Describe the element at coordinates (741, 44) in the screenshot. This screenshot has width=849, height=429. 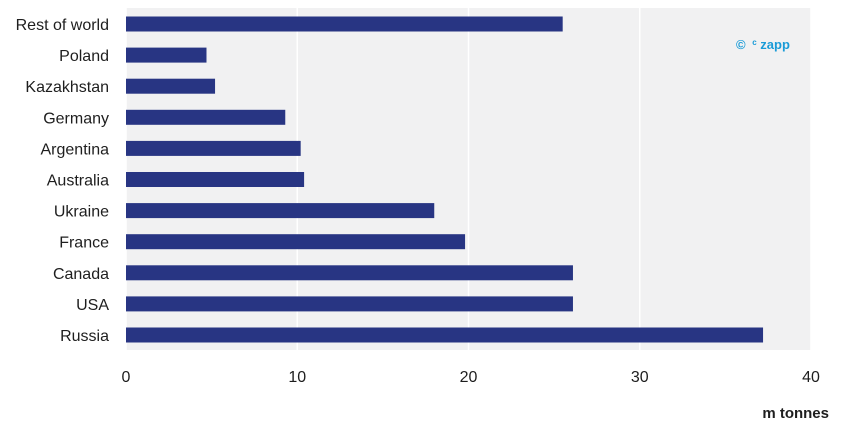
I see `copyright-symbol: ©` at that location.